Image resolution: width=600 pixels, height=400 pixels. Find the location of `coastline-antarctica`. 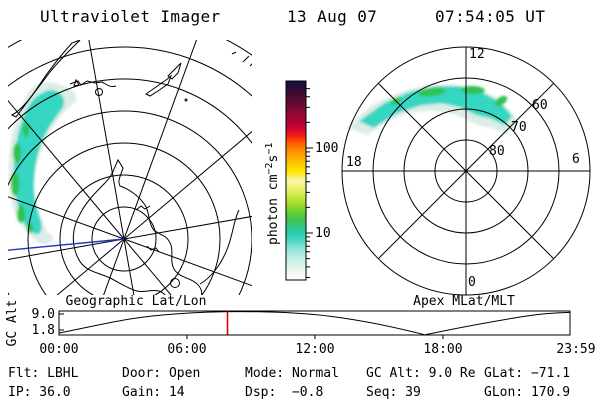

coastline-antarctica is located at coordinates (137, 226).